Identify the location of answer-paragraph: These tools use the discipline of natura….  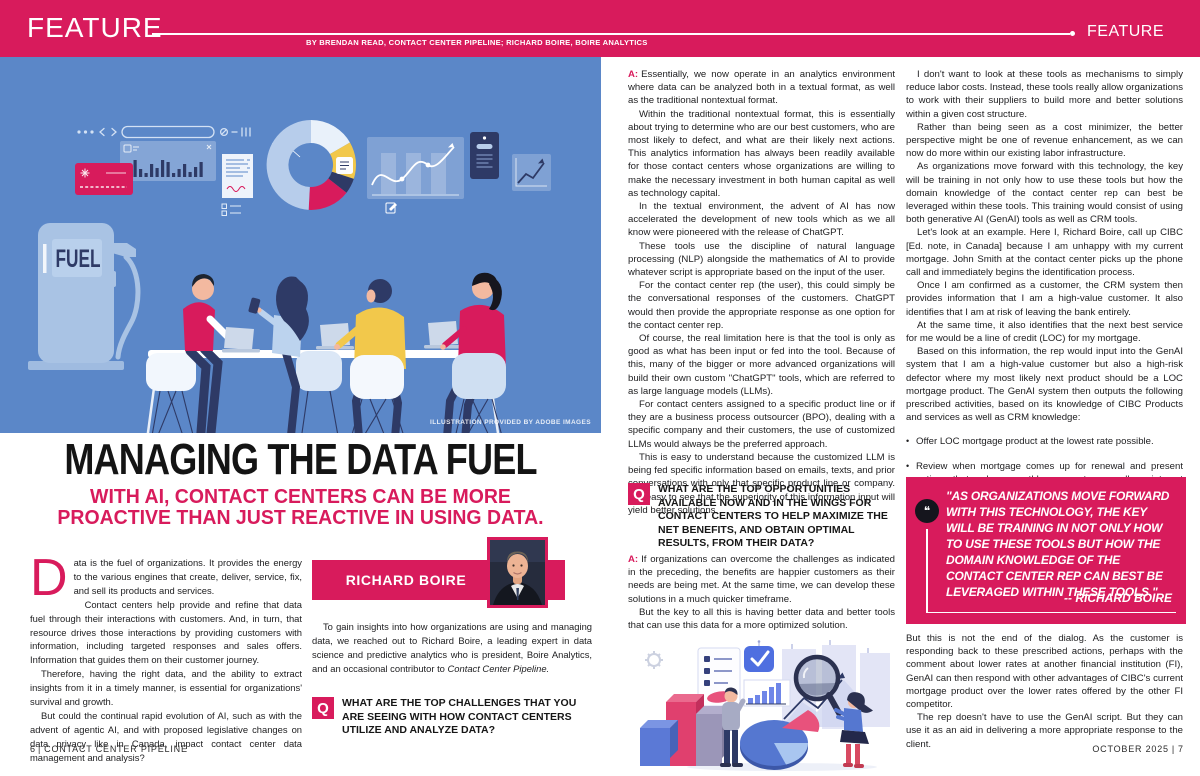
(761, 259).